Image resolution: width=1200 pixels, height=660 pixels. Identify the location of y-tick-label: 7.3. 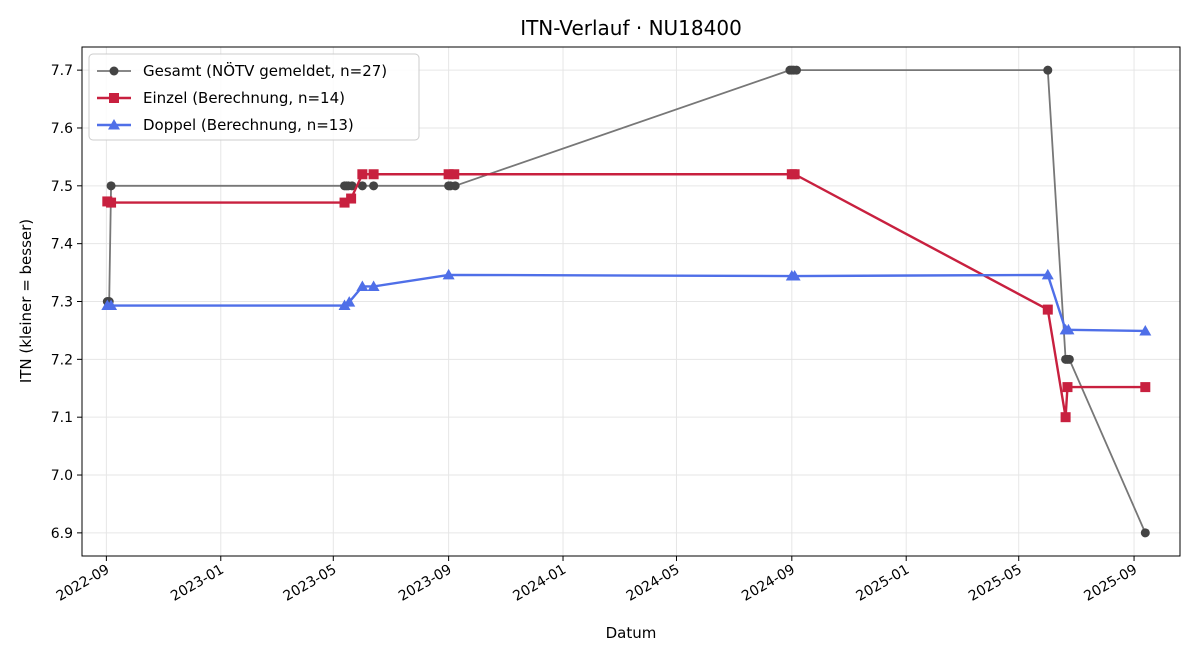
(62, 303).